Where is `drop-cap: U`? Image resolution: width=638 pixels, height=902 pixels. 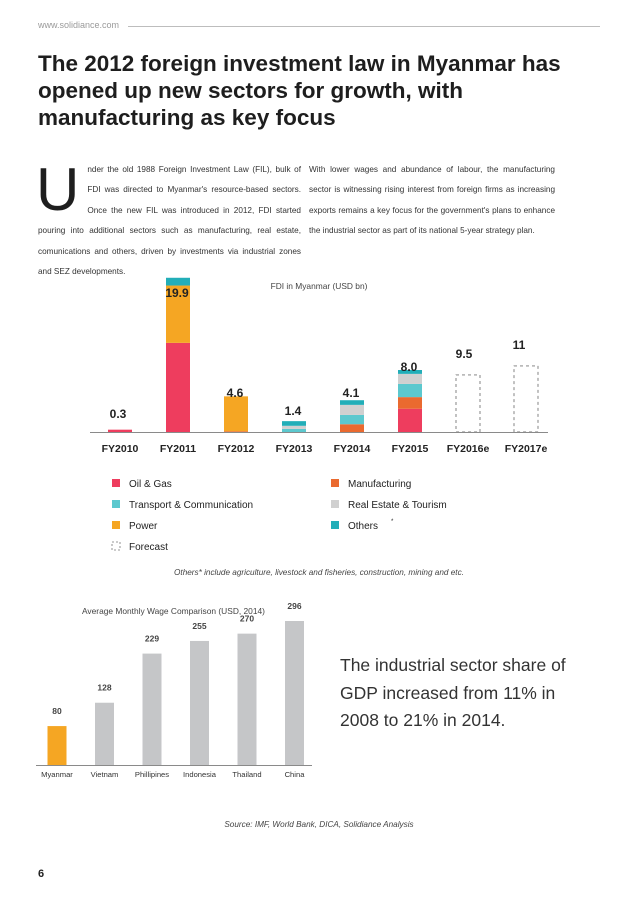 drop-cap: U is located at coordinates (58, 189).